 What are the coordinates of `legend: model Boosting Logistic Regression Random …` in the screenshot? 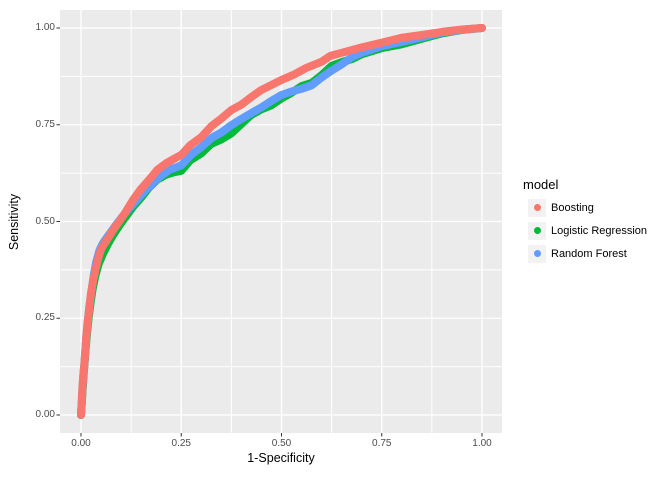 It's located at (595, 218).